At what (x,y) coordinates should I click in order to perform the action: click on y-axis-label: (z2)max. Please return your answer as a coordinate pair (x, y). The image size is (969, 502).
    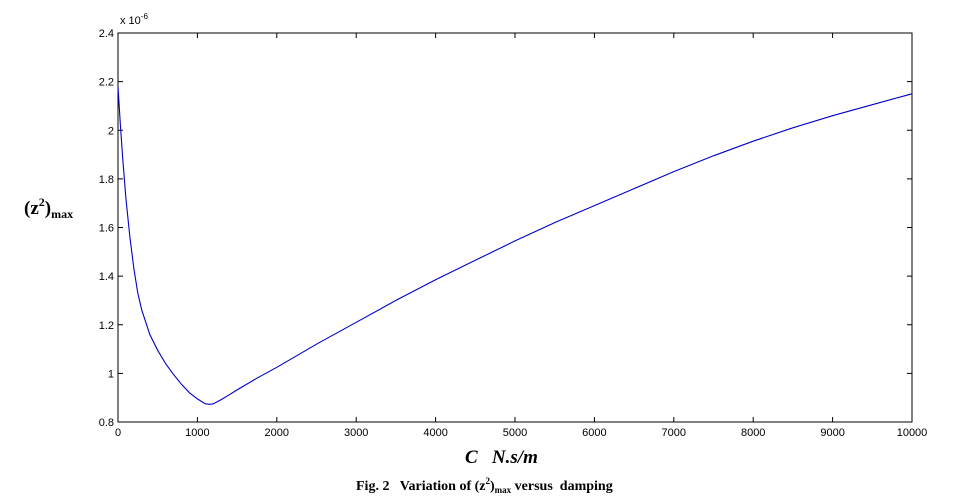
    Looking at the image, I should click on (48, 208).